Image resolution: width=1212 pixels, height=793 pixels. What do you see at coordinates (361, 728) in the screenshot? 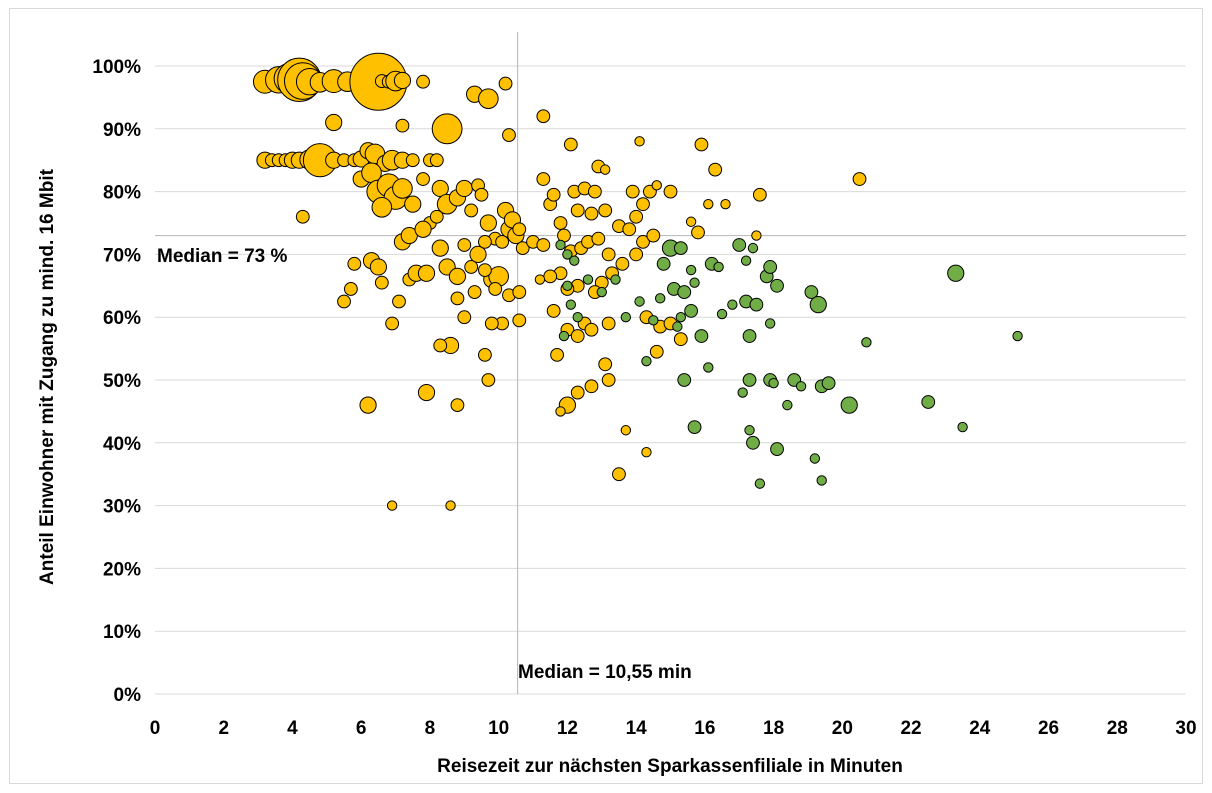
I see `x-tick-label: 6` at bounding box center [361, 728].